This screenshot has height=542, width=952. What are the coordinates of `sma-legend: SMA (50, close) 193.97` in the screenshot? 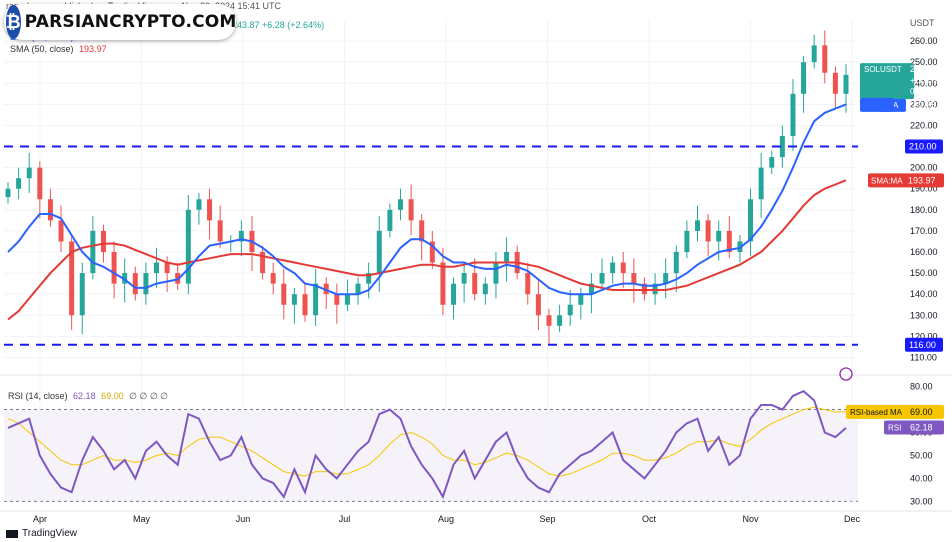 It's located at (58, 49).